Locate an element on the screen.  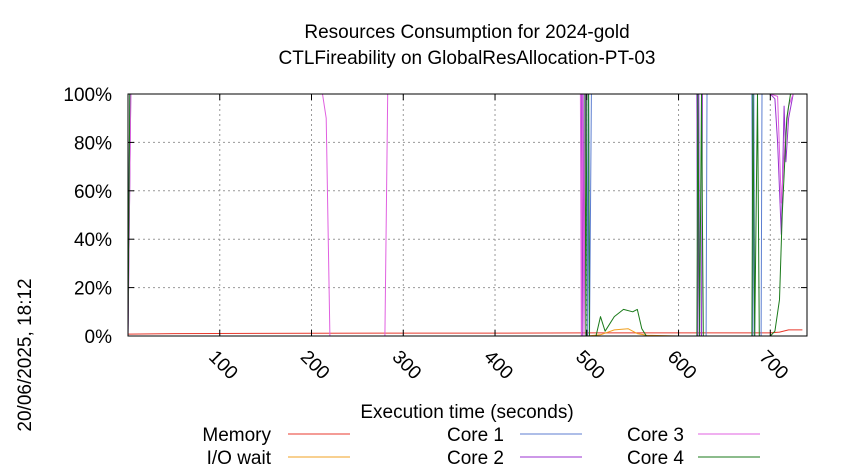
x-tick-label: 200 is located at coordinates (314, 365).